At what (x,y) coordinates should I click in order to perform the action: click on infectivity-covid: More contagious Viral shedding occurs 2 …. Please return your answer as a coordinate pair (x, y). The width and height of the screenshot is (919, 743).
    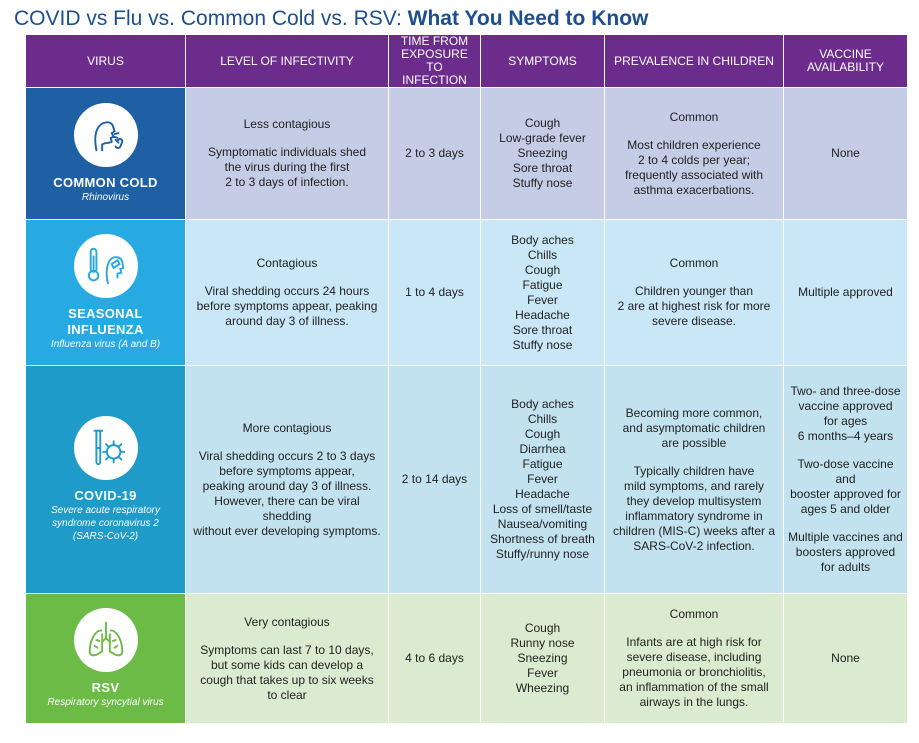
    Looking at the image, I should click on (287, 479).